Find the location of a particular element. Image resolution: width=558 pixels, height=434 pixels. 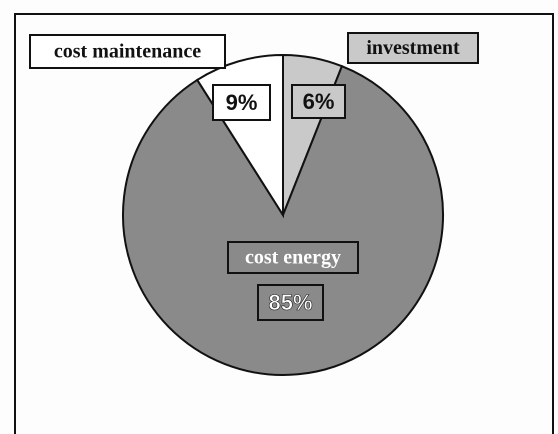

category-label: cost maintenance is located at coordinates (127, 52).